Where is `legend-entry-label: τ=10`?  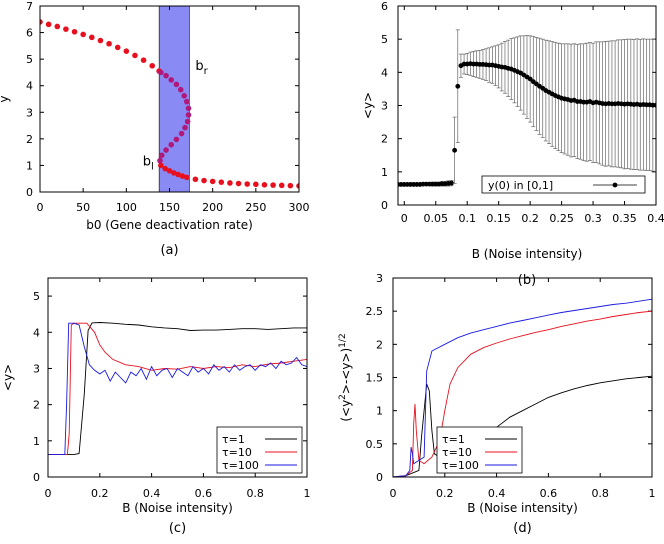
legend-entry-label: τ=10 is located at coordinates (237, 452).